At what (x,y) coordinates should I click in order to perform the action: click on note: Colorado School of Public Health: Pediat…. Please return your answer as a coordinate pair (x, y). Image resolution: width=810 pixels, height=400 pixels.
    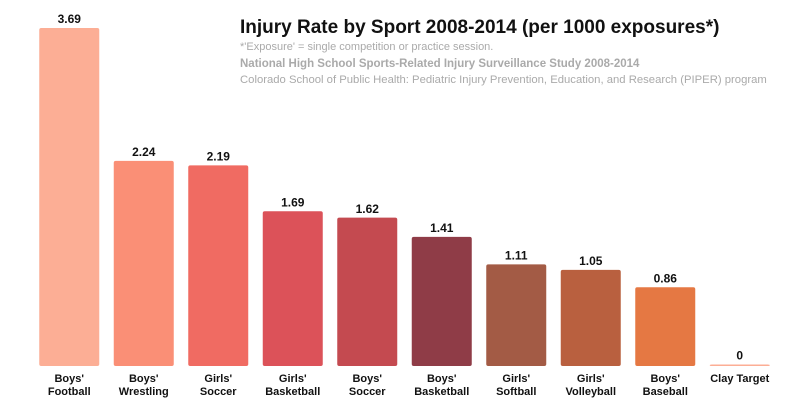
    Looking at the image, I should click on (503, 80).